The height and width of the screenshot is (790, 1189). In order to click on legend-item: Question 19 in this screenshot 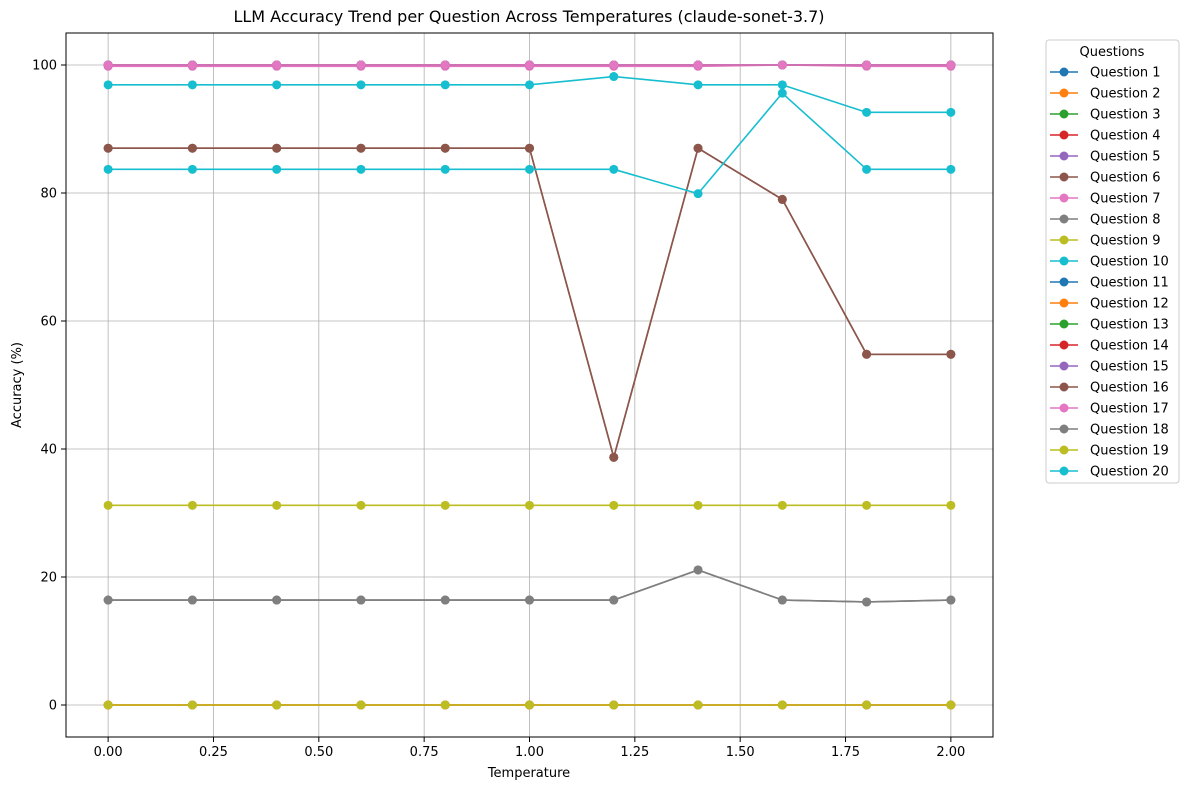, I will do `click(1109, 451)`.